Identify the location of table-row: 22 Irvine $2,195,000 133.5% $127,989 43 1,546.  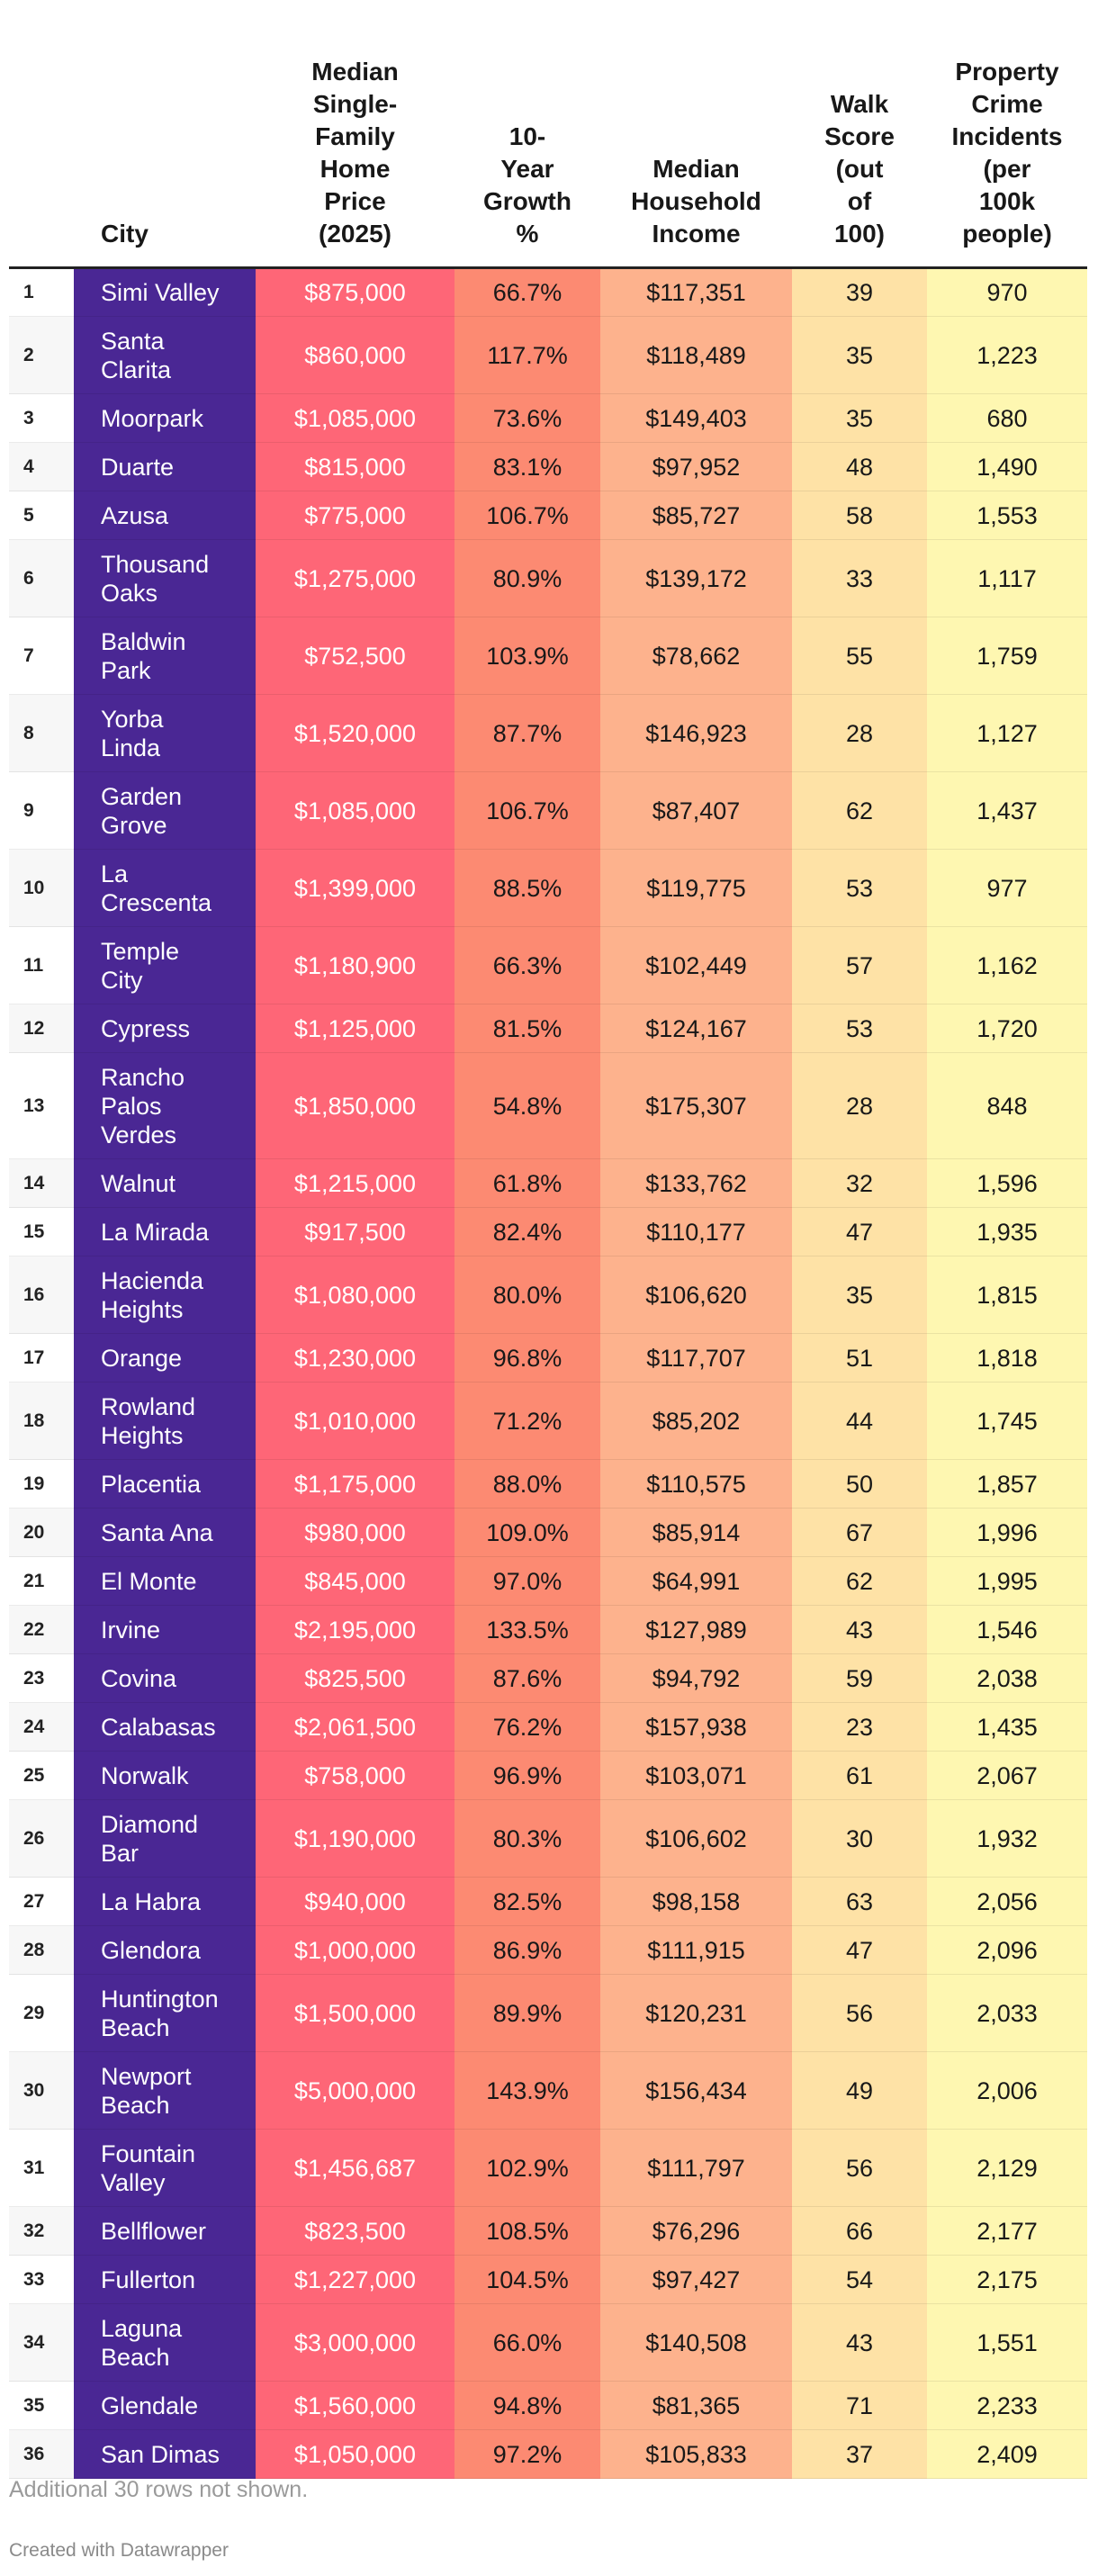
(548, 1629).